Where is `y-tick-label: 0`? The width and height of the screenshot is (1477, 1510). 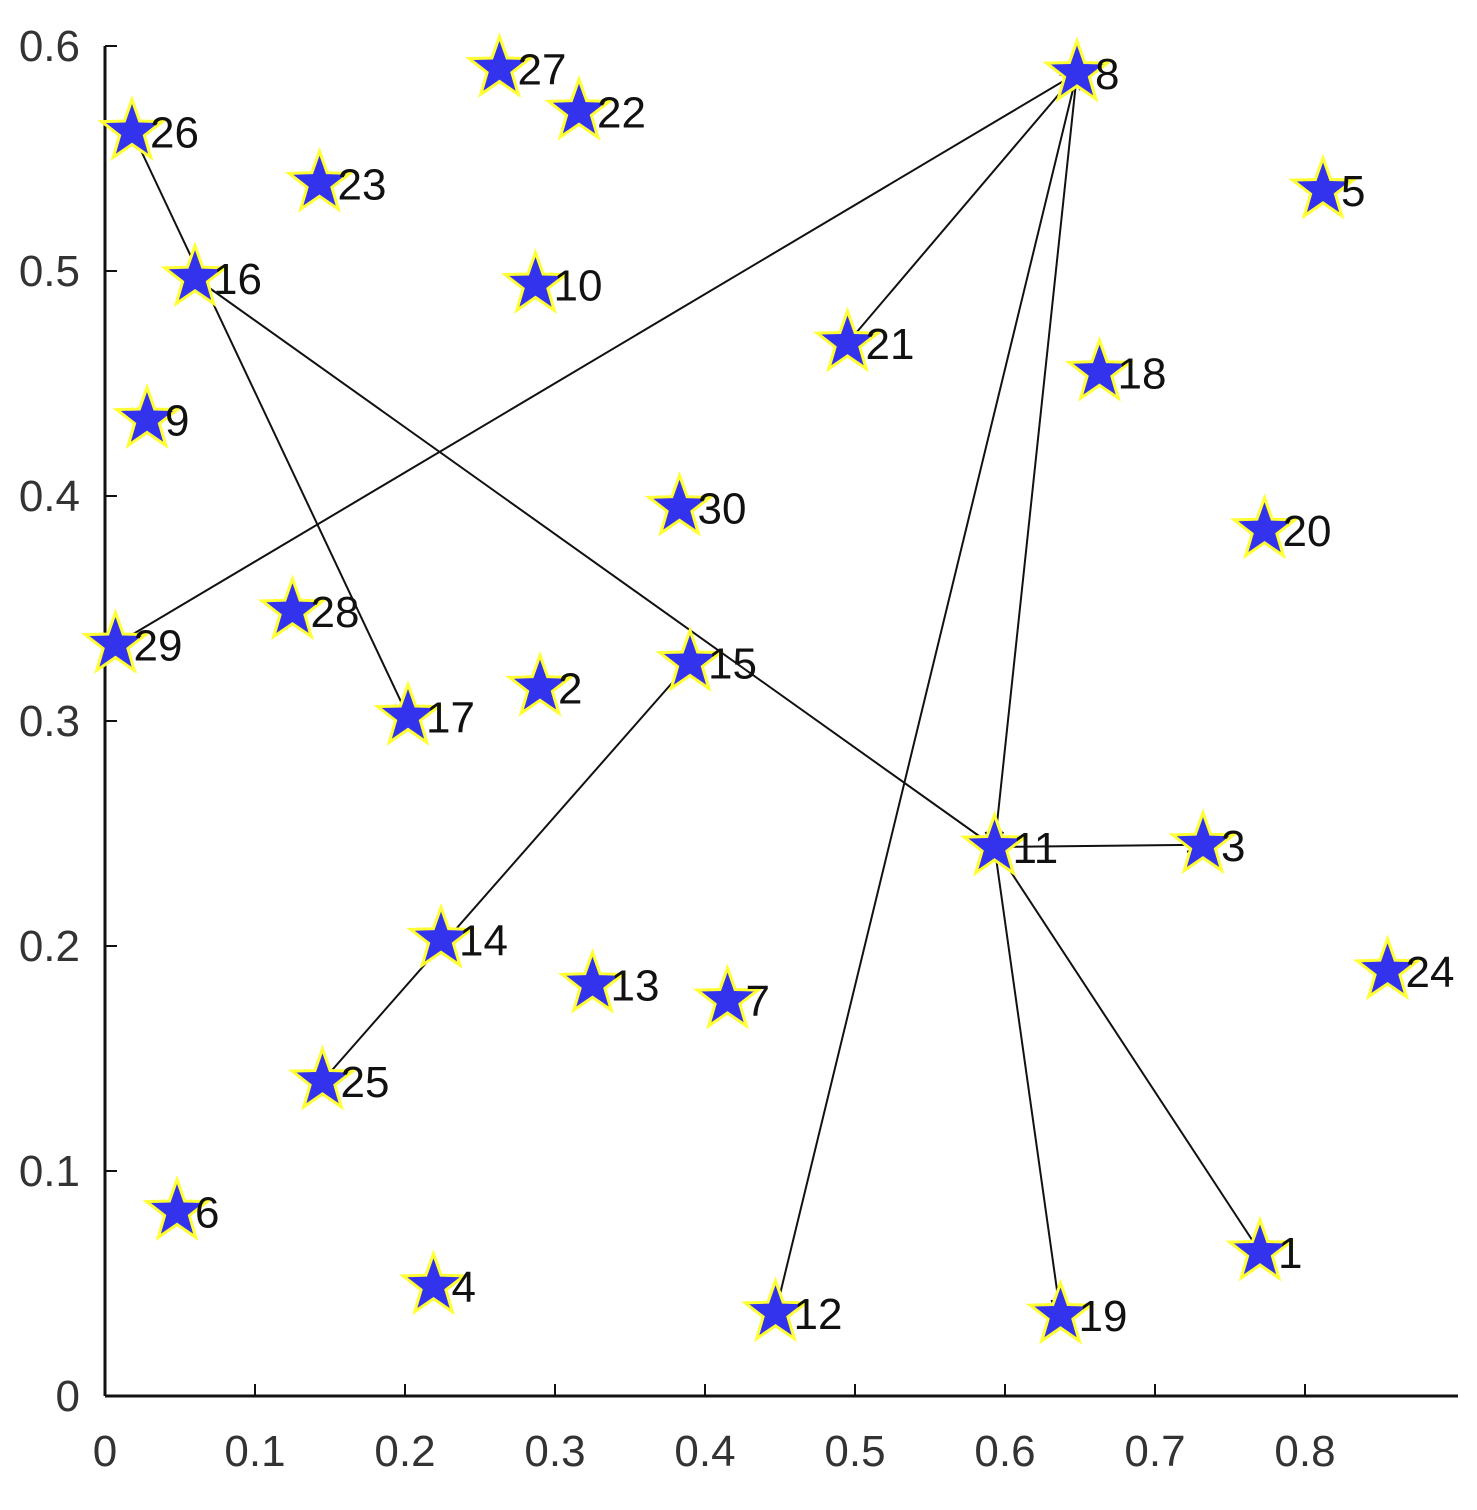
y-tick-label: 0 is located at coordinates (68, 1396).